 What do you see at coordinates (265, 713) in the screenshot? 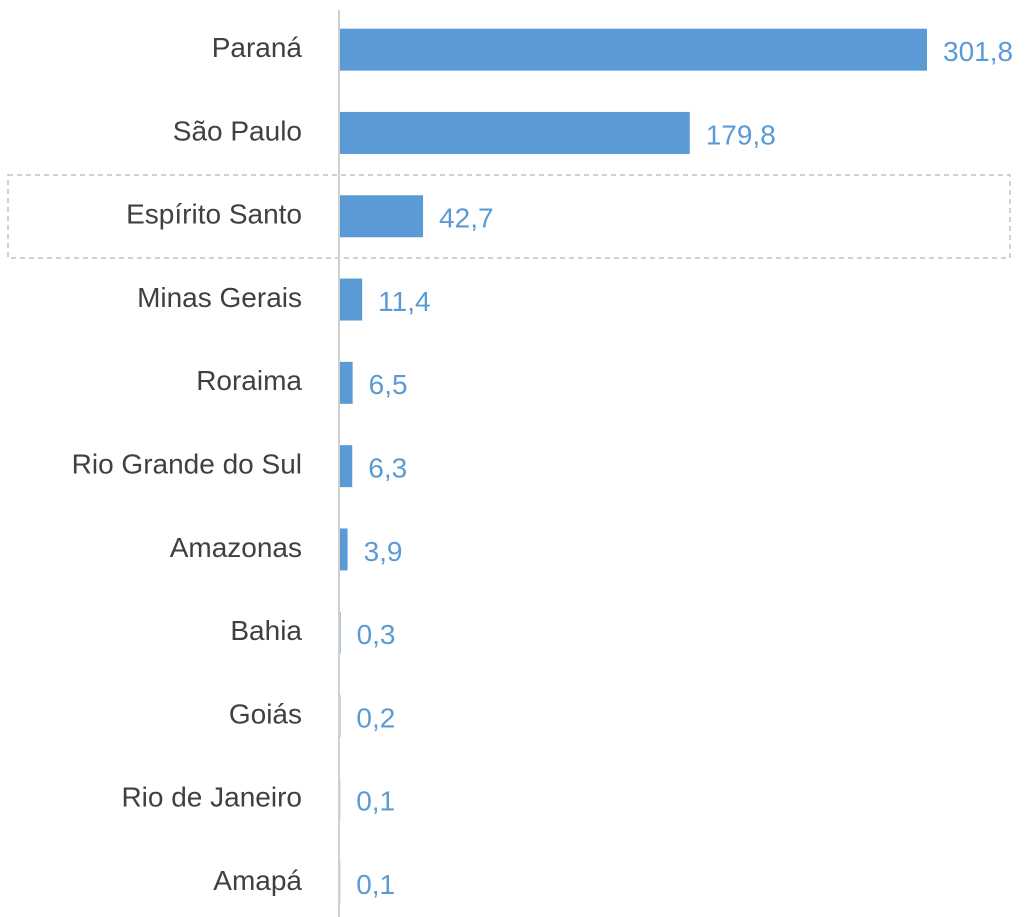
I see `category-label: Goiás` at bounding box center [265, 713].